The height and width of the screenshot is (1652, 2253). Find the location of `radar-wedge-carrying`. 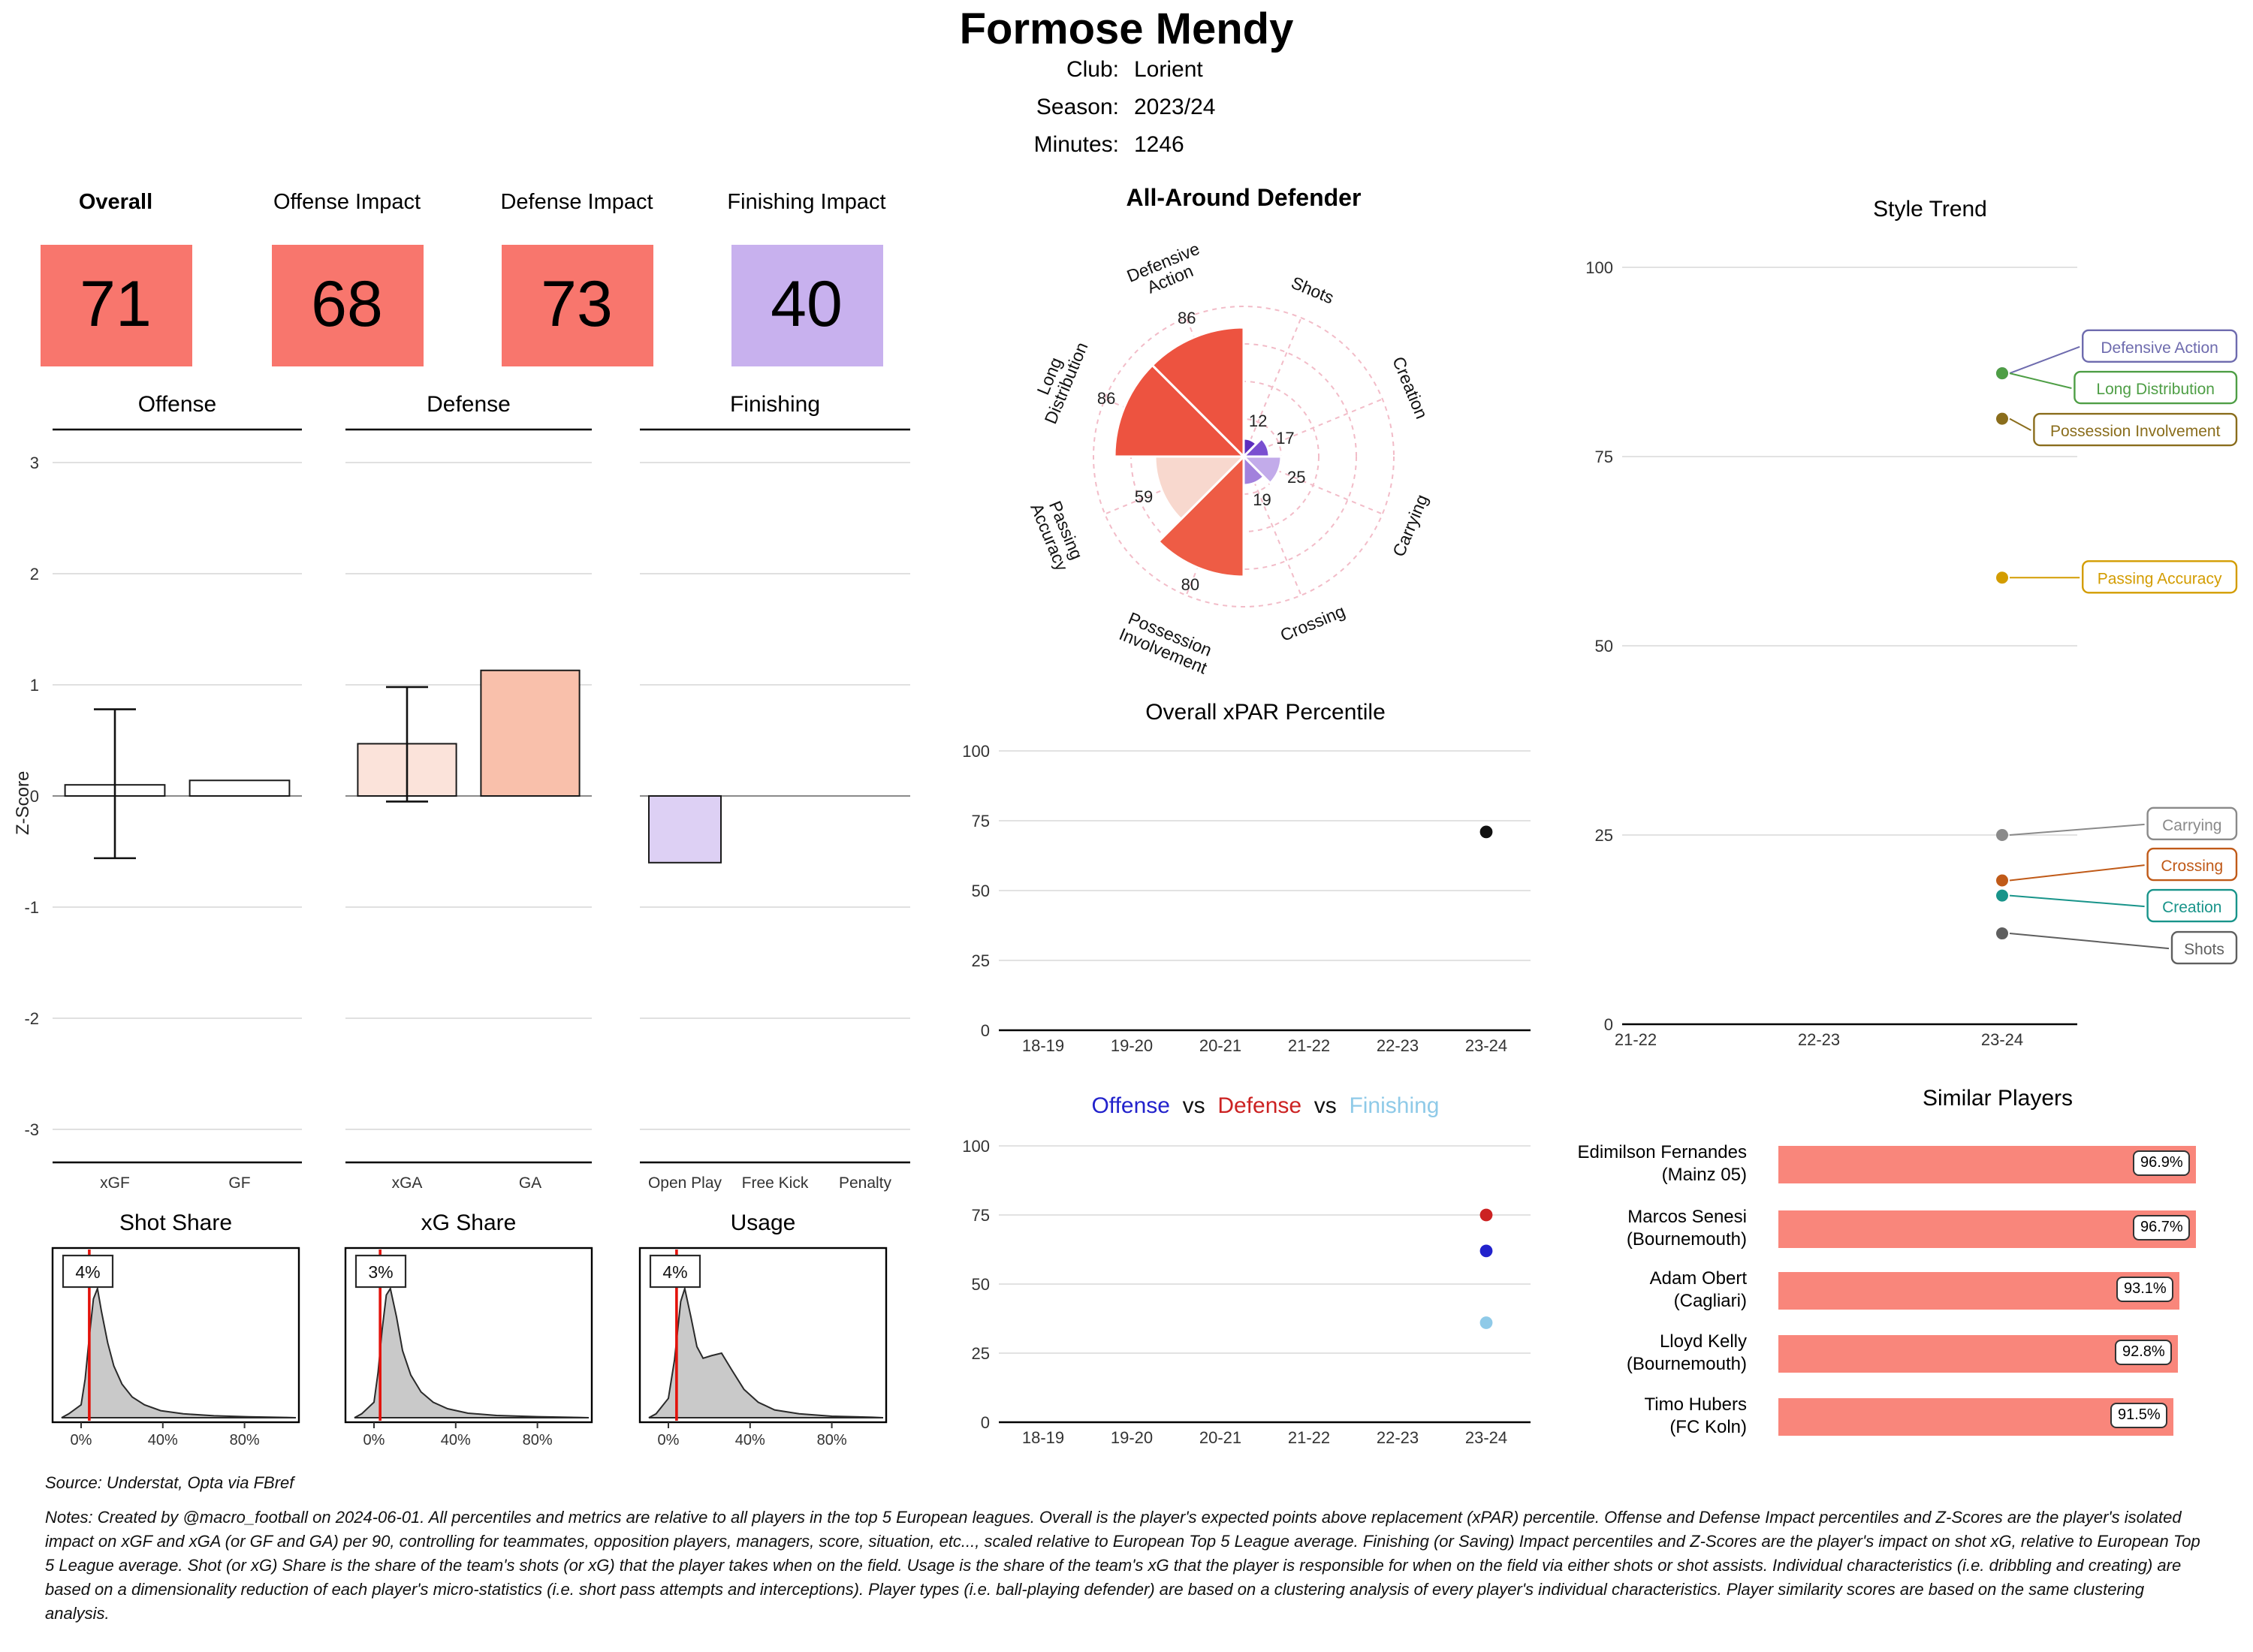

radar-wedge-carrying is located at coordinates (1262, 470).